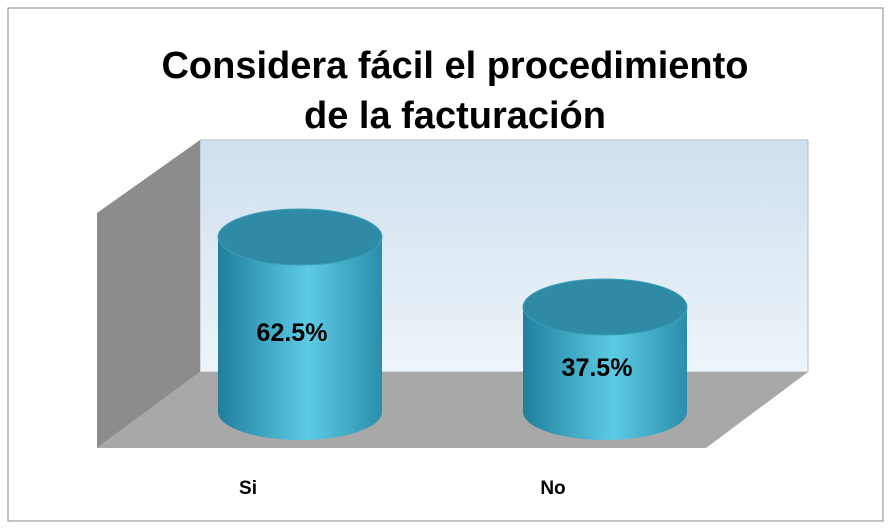 Image resolution: width=891 pixels, height=529 pixels. I want to click on x-tick-label: No, so click(552, 488).